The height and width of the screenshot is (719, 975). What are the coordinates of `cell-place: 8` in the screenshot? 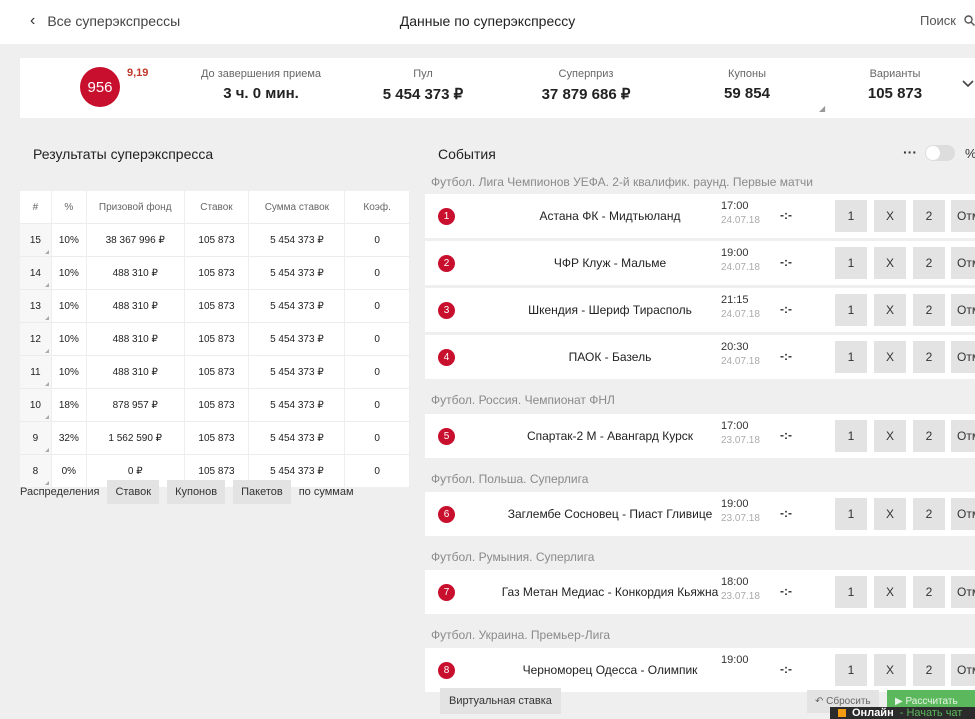 It's located at (36, 470).